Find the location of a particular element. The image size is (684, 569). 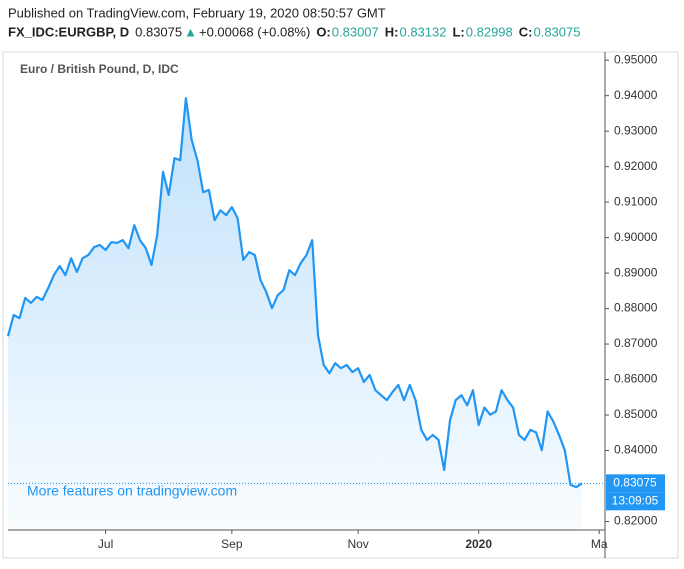

x-tick-label: Sep is located at coordinates (232, 544).